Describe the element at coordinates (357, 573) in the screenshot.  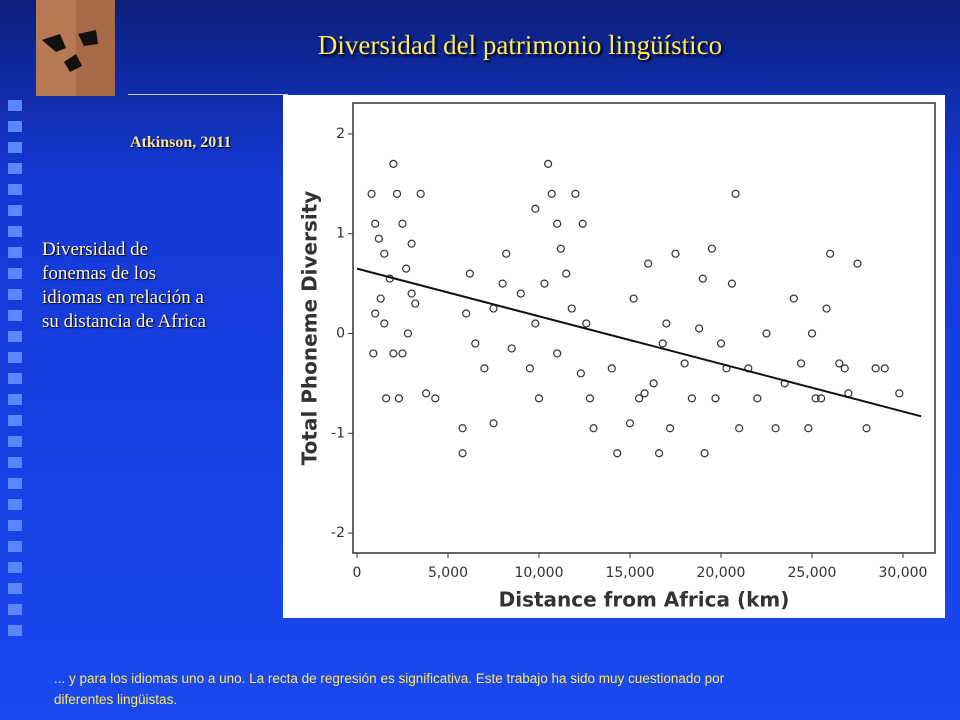
I see `x-tick-label: 0` at that location.